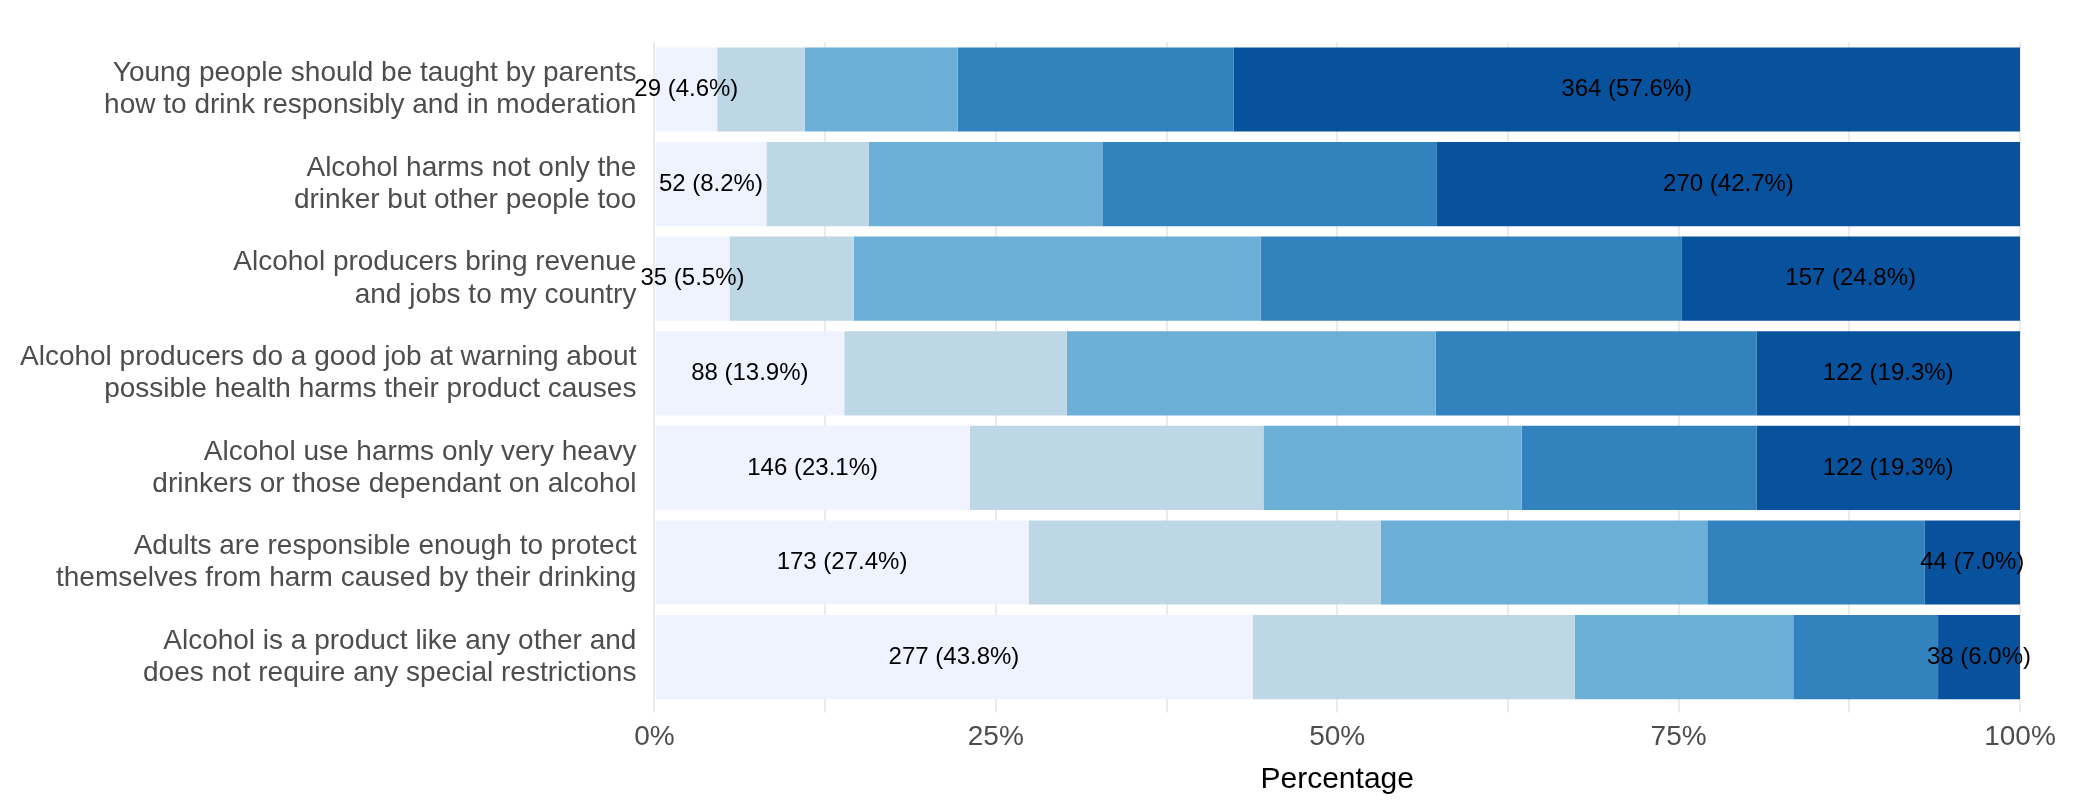 This screenshot has width=2080, height=802. I want to click on data-label: 146 (23.1%), so click(813, 466).